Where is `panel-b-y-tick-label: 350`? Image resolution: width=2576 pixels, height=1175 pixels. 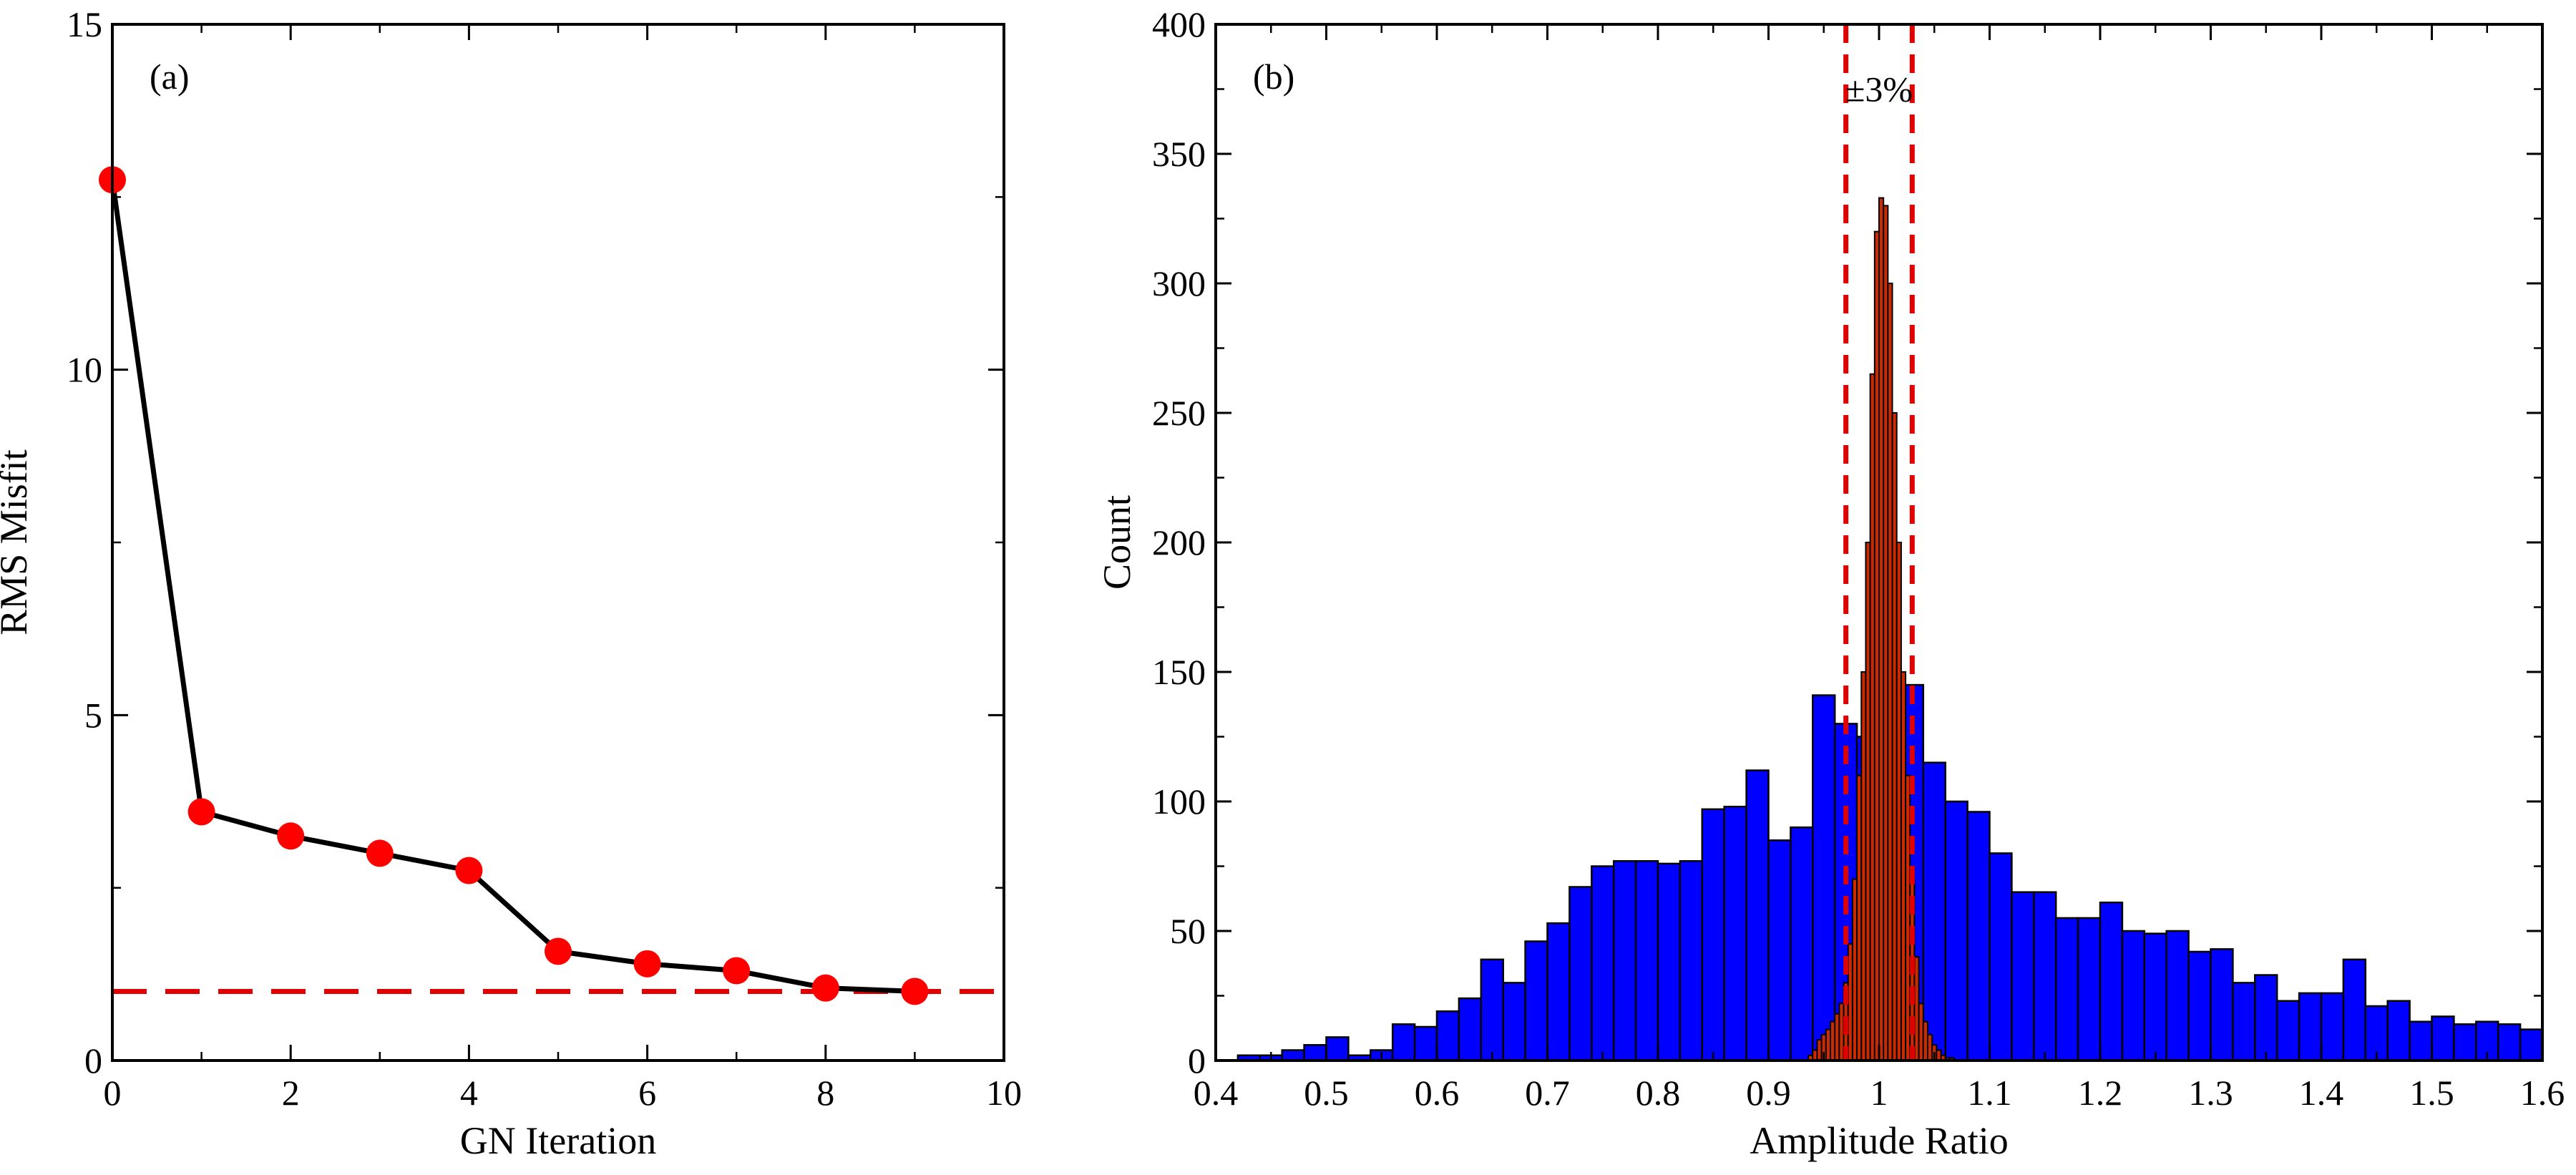
panel-b-y-tick-label: 350 is located at coordinates (1179, 154).